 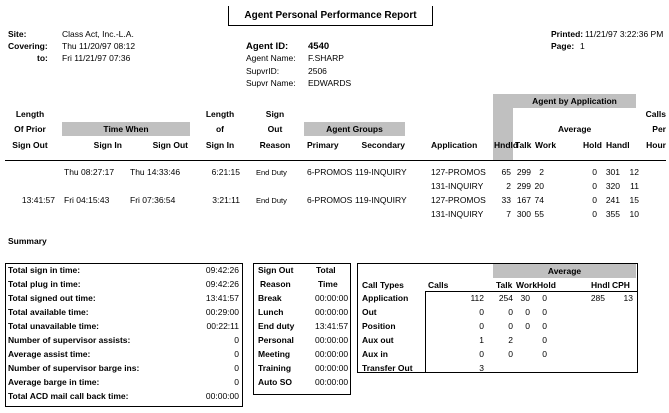 I want to click on col-application: Application, so click(x=454, y=145).